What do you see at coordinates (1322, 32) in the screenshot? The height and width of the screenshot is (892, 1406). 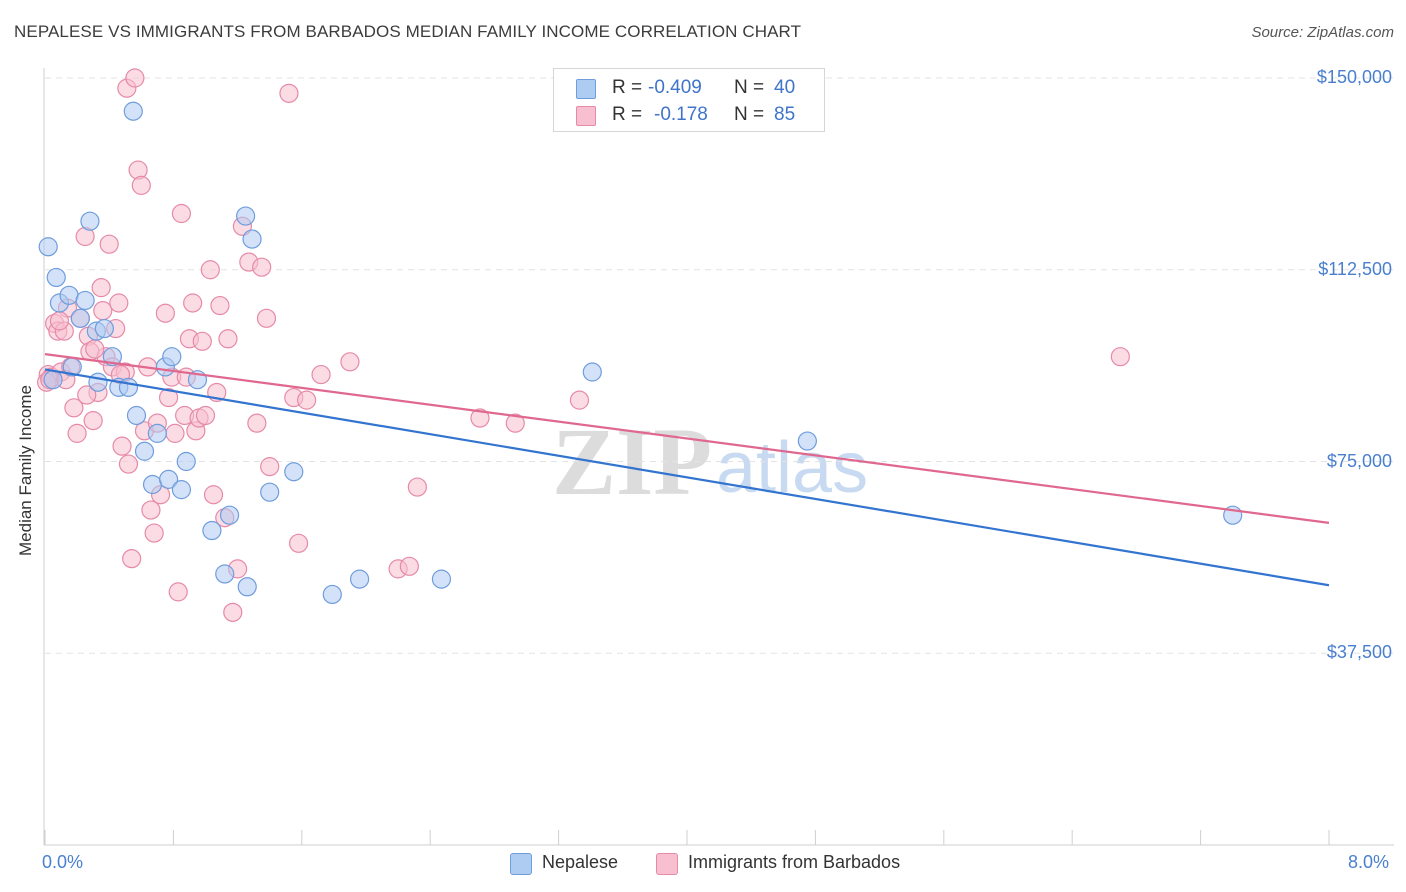 I see `chart-source: Source: ZipAtlas.com` at bounding box center [1322, 32].